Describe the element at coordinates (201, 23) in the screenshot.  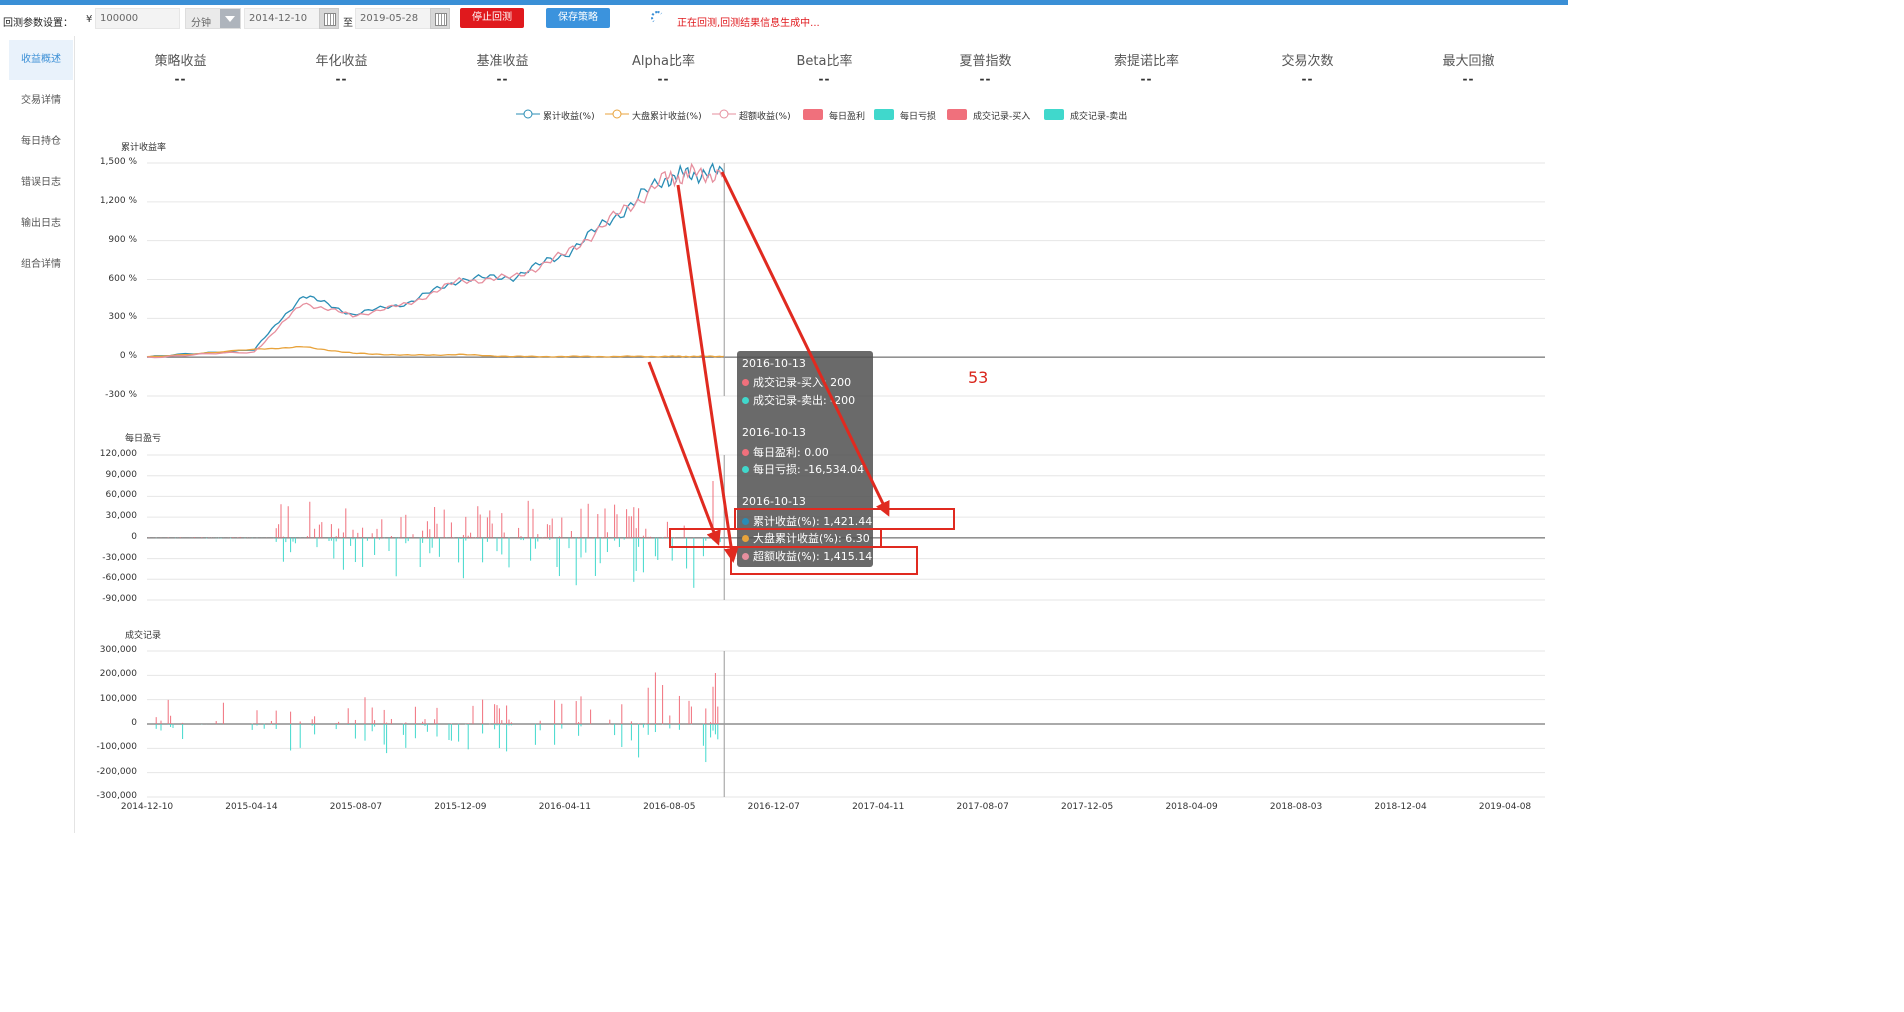
I see `frequency-value: 分钟` at that location.